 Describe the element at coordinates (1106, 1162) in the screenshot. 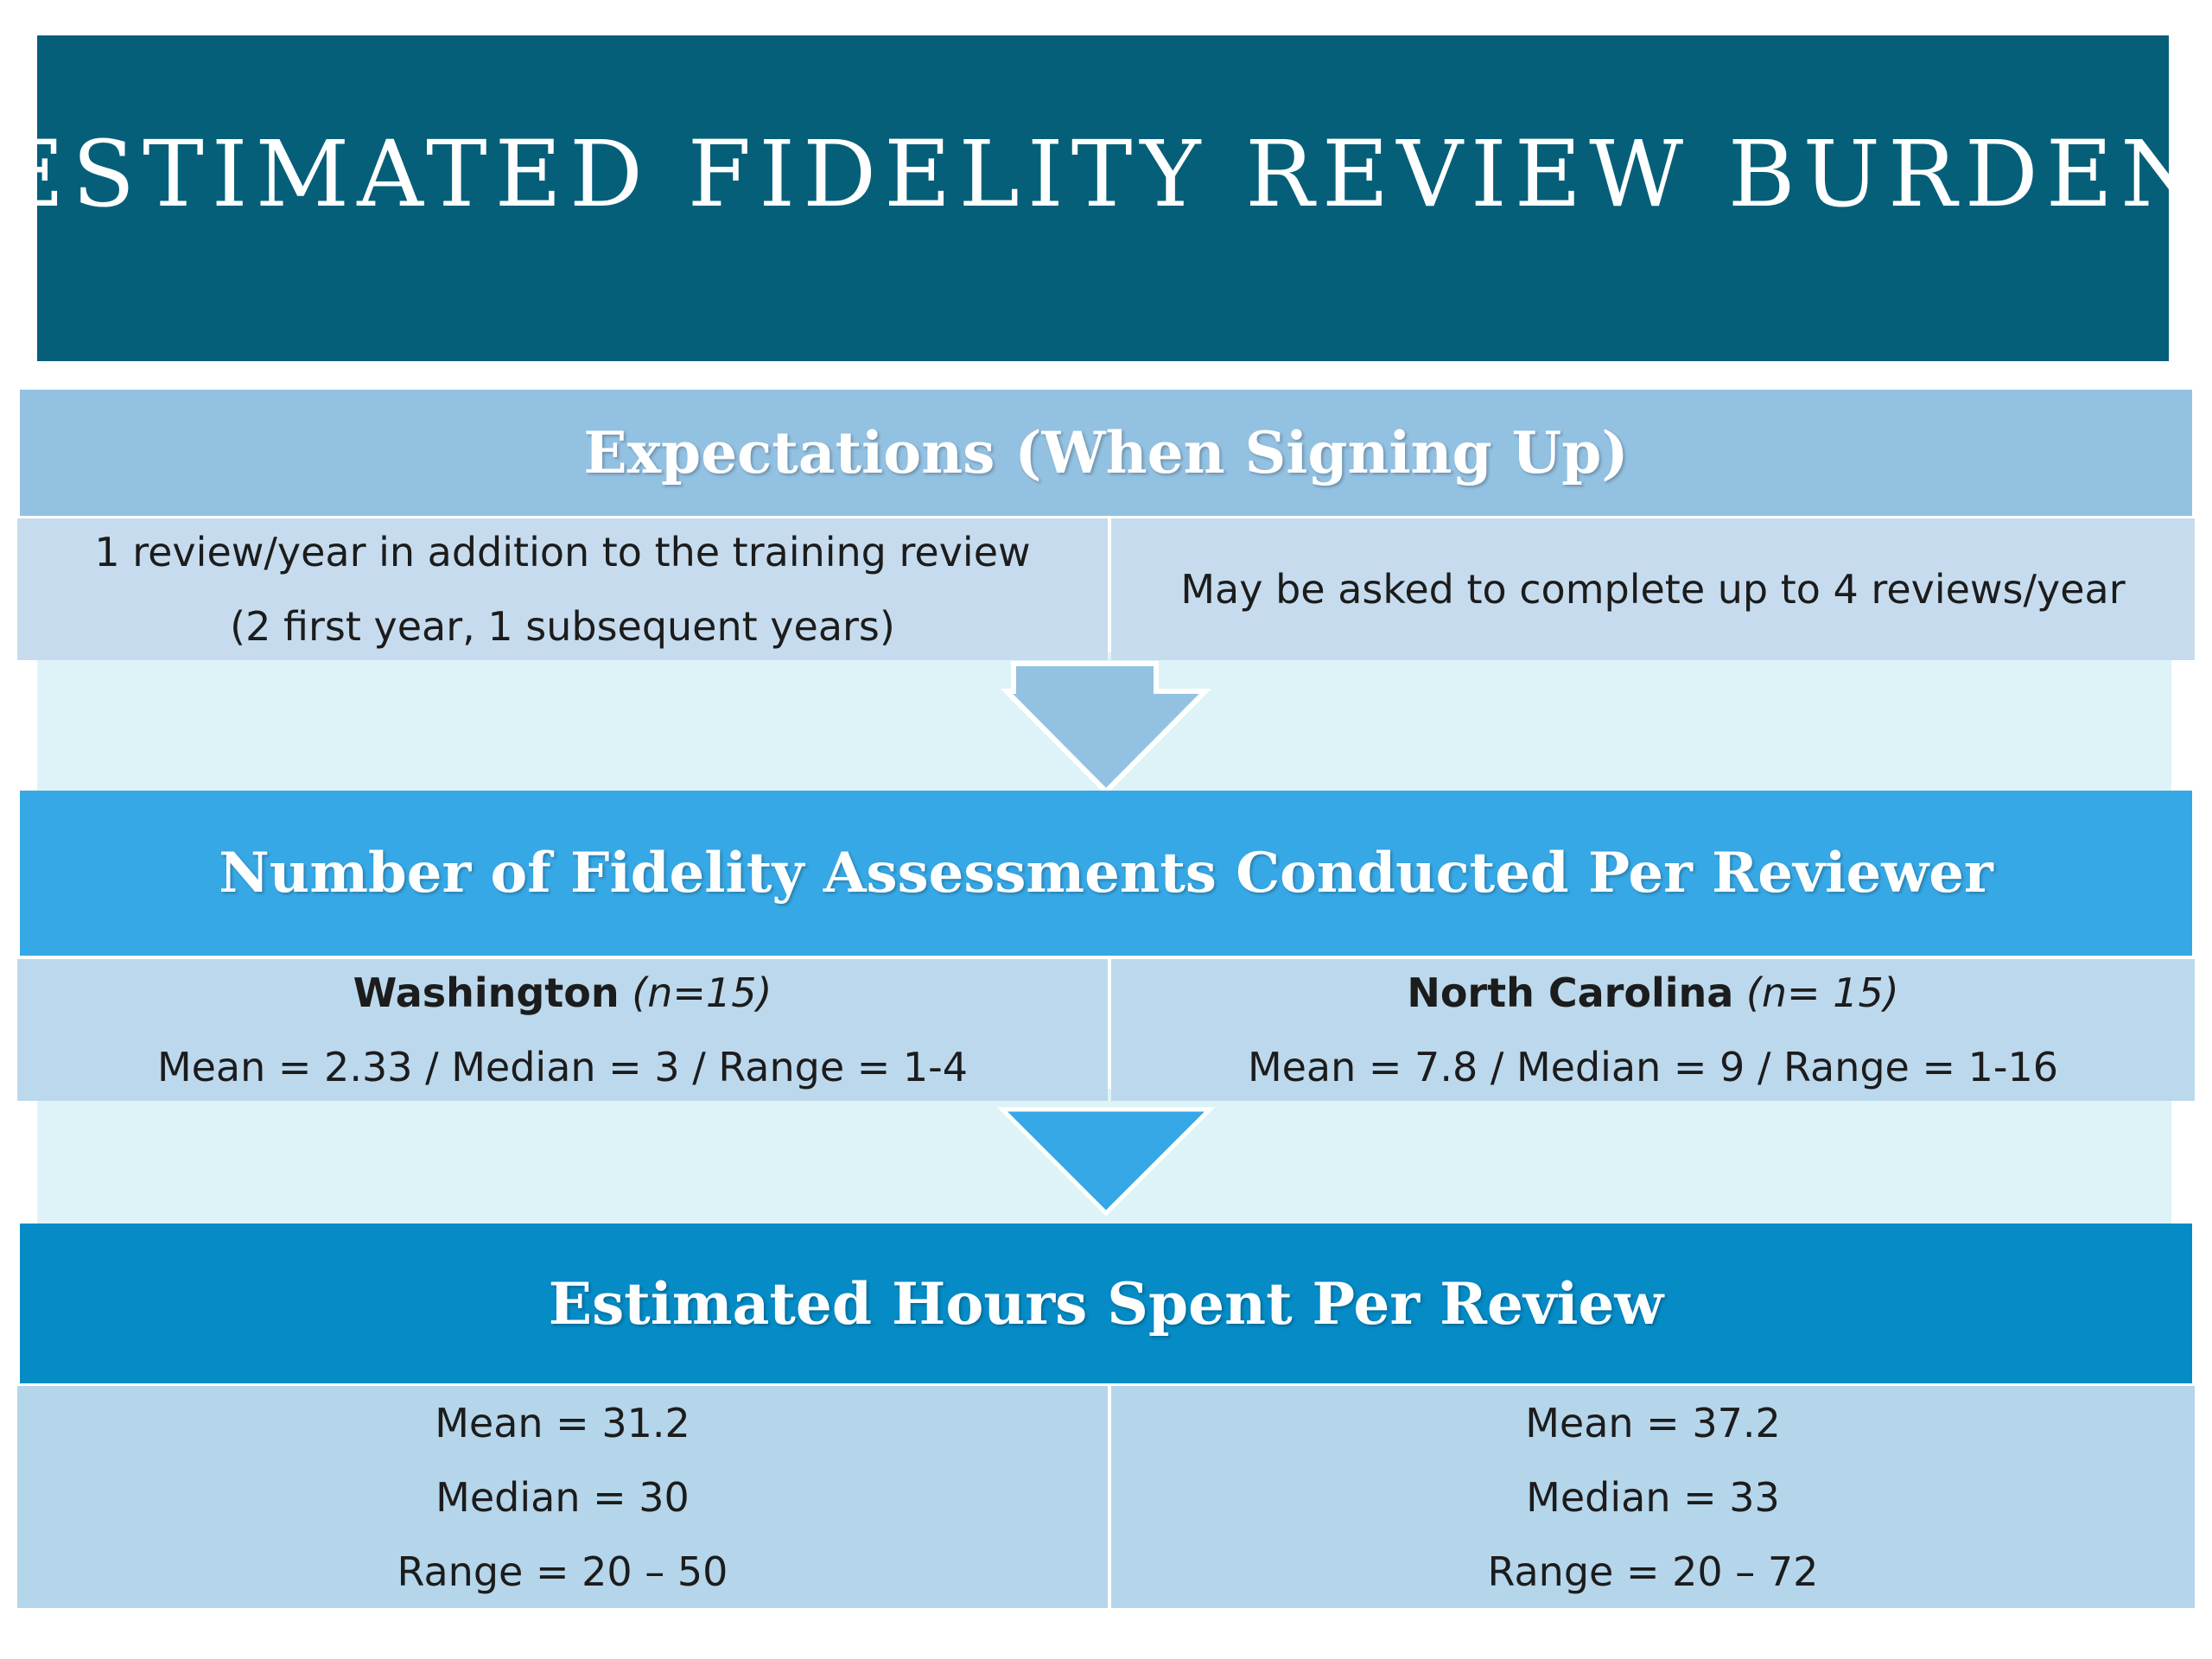

I see `flow-arrow-2-shape` at that location.